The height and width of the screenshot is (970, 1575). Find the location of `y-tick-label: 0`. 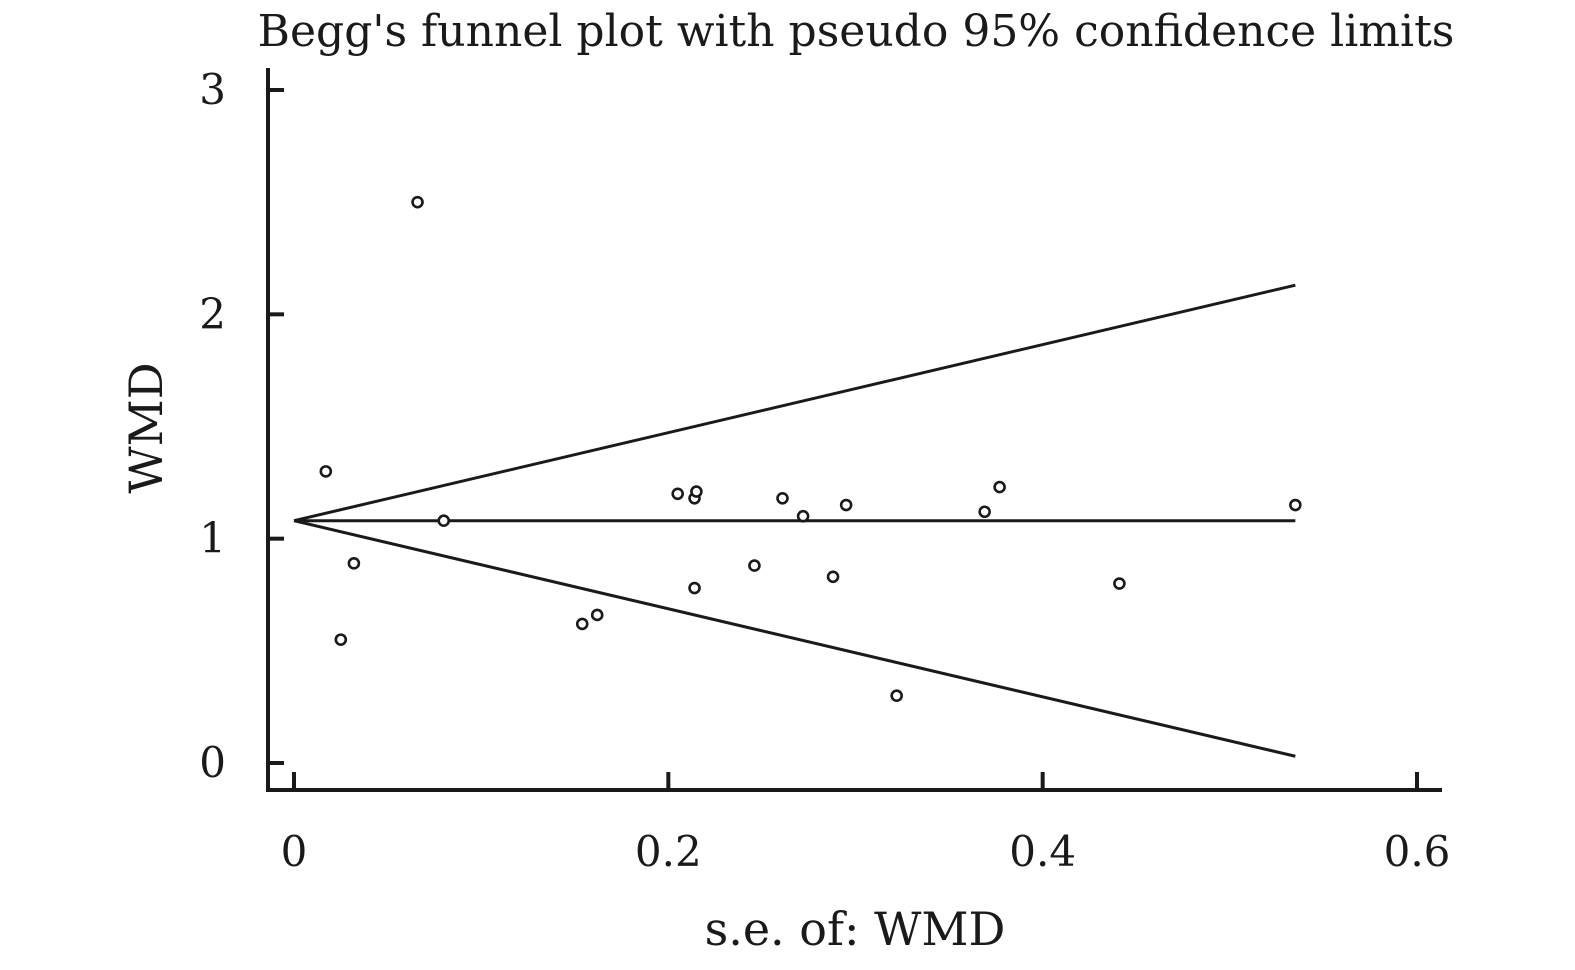

y-tick-label: 0 is located at coordinates (212, 762).